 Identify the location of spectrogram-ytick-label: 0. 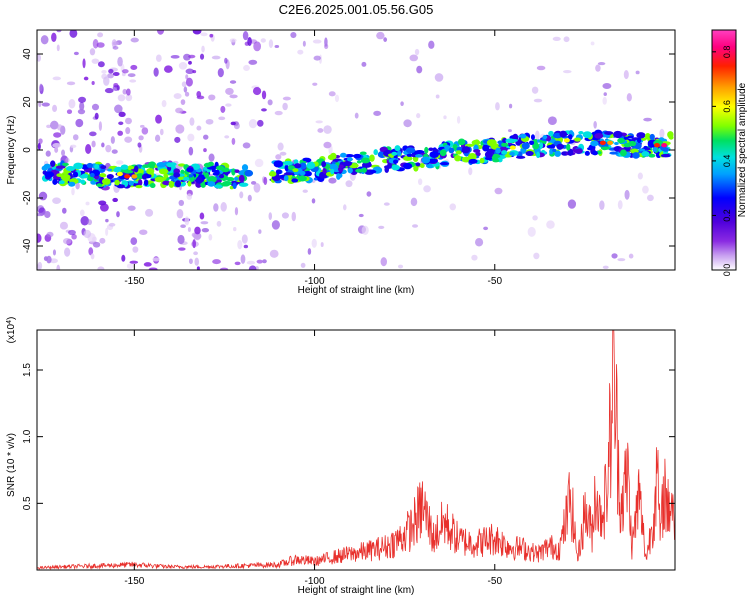
(27, 150).